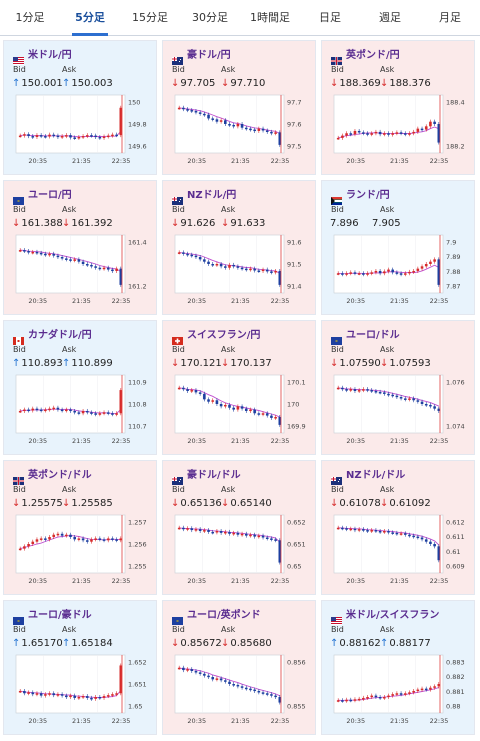 The width and height of the screenshot is (480, 741). I want to click on tab-3: 30分足, so click(210, 17).